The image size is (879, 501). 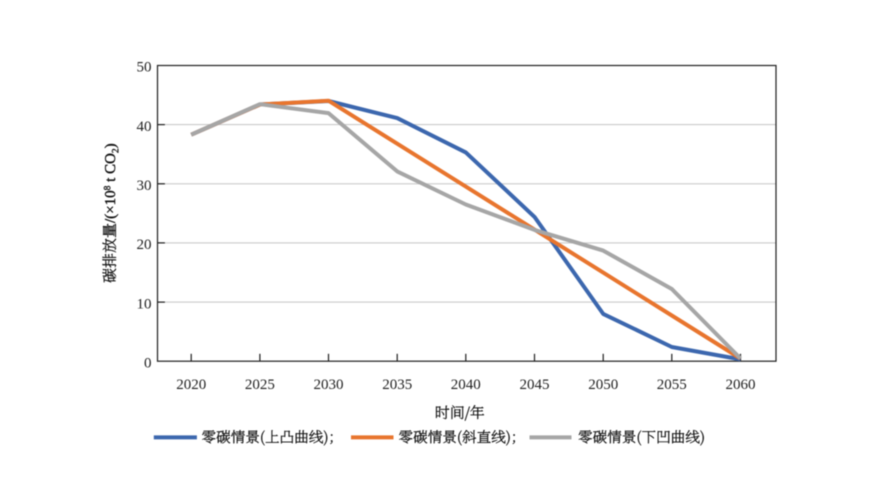 I want to click on svg-text: 50, so click(x=144, y=68).